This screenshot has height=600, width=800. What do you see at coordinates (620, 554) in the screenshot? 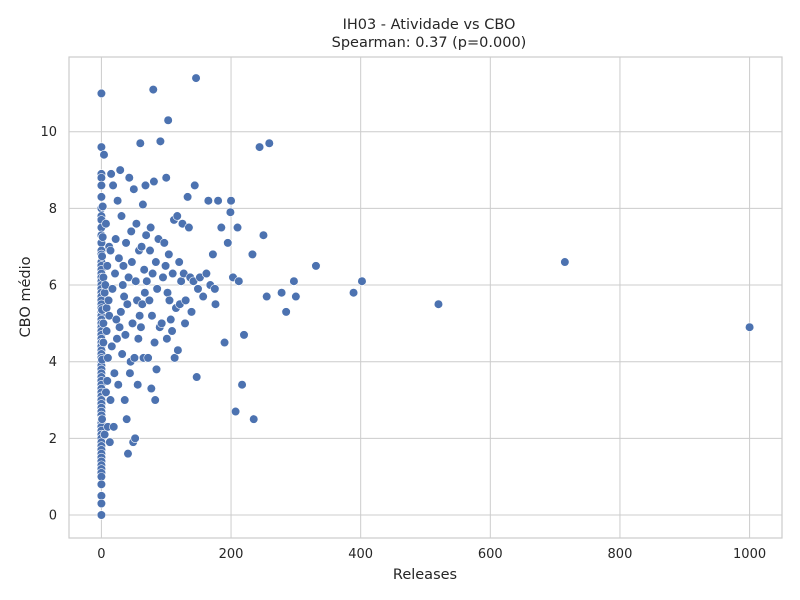
I see `x-tick-label: 800` at bounding box center [620, 554].